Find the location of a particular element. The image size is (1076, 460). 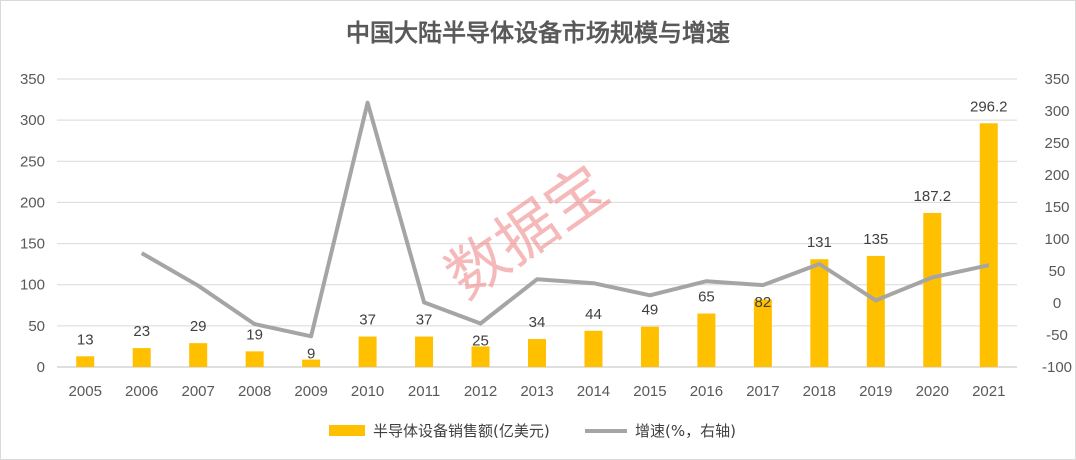

chart-title: 中国大陆半导体设备市场规模与增速 is located at coordinates (538, 33).